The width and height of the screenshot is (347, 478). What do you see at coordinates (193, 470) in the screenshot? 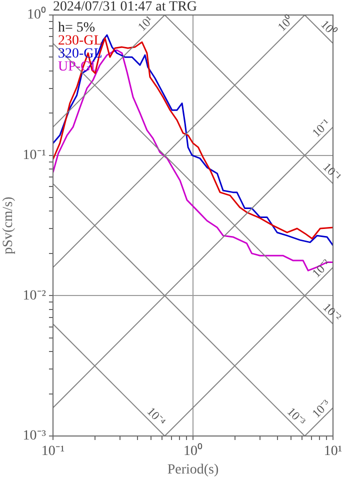
I see `x-axis-title: Period(s)` at bounding box center [193, 470].